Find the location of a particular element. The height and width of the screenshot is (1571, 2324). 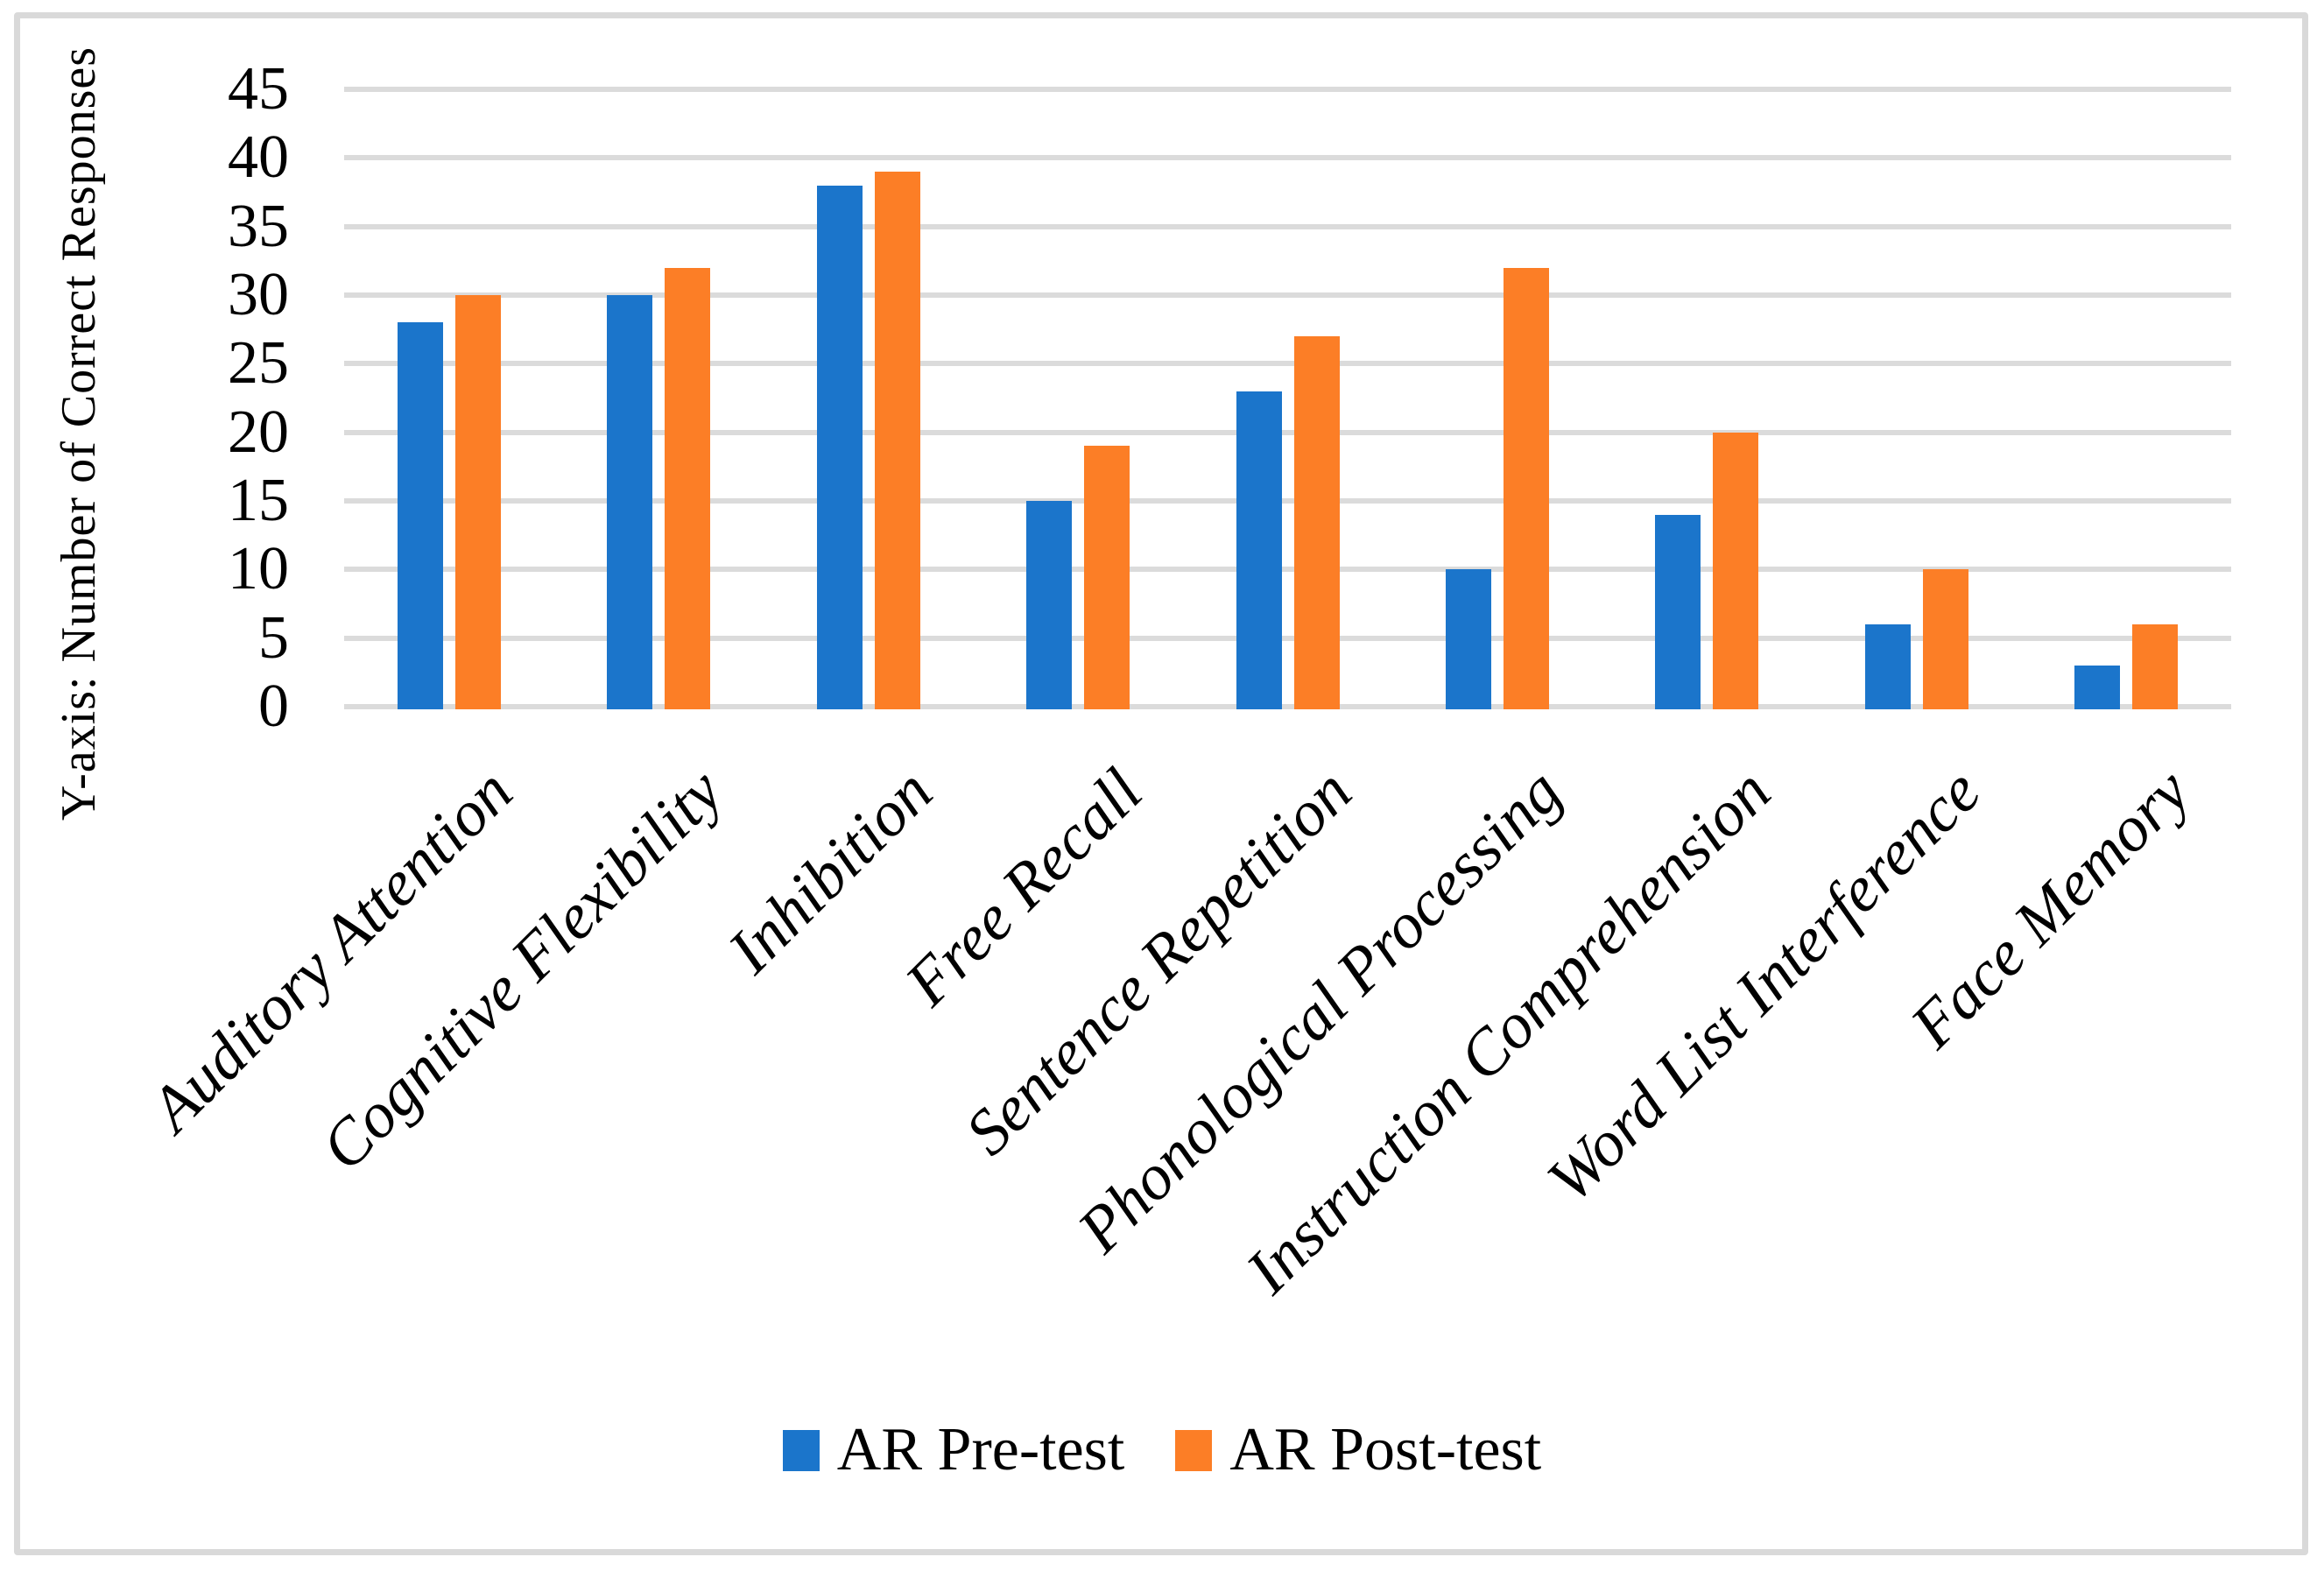

y-tick-label-40: 40 is located at coordinates (258, 158).